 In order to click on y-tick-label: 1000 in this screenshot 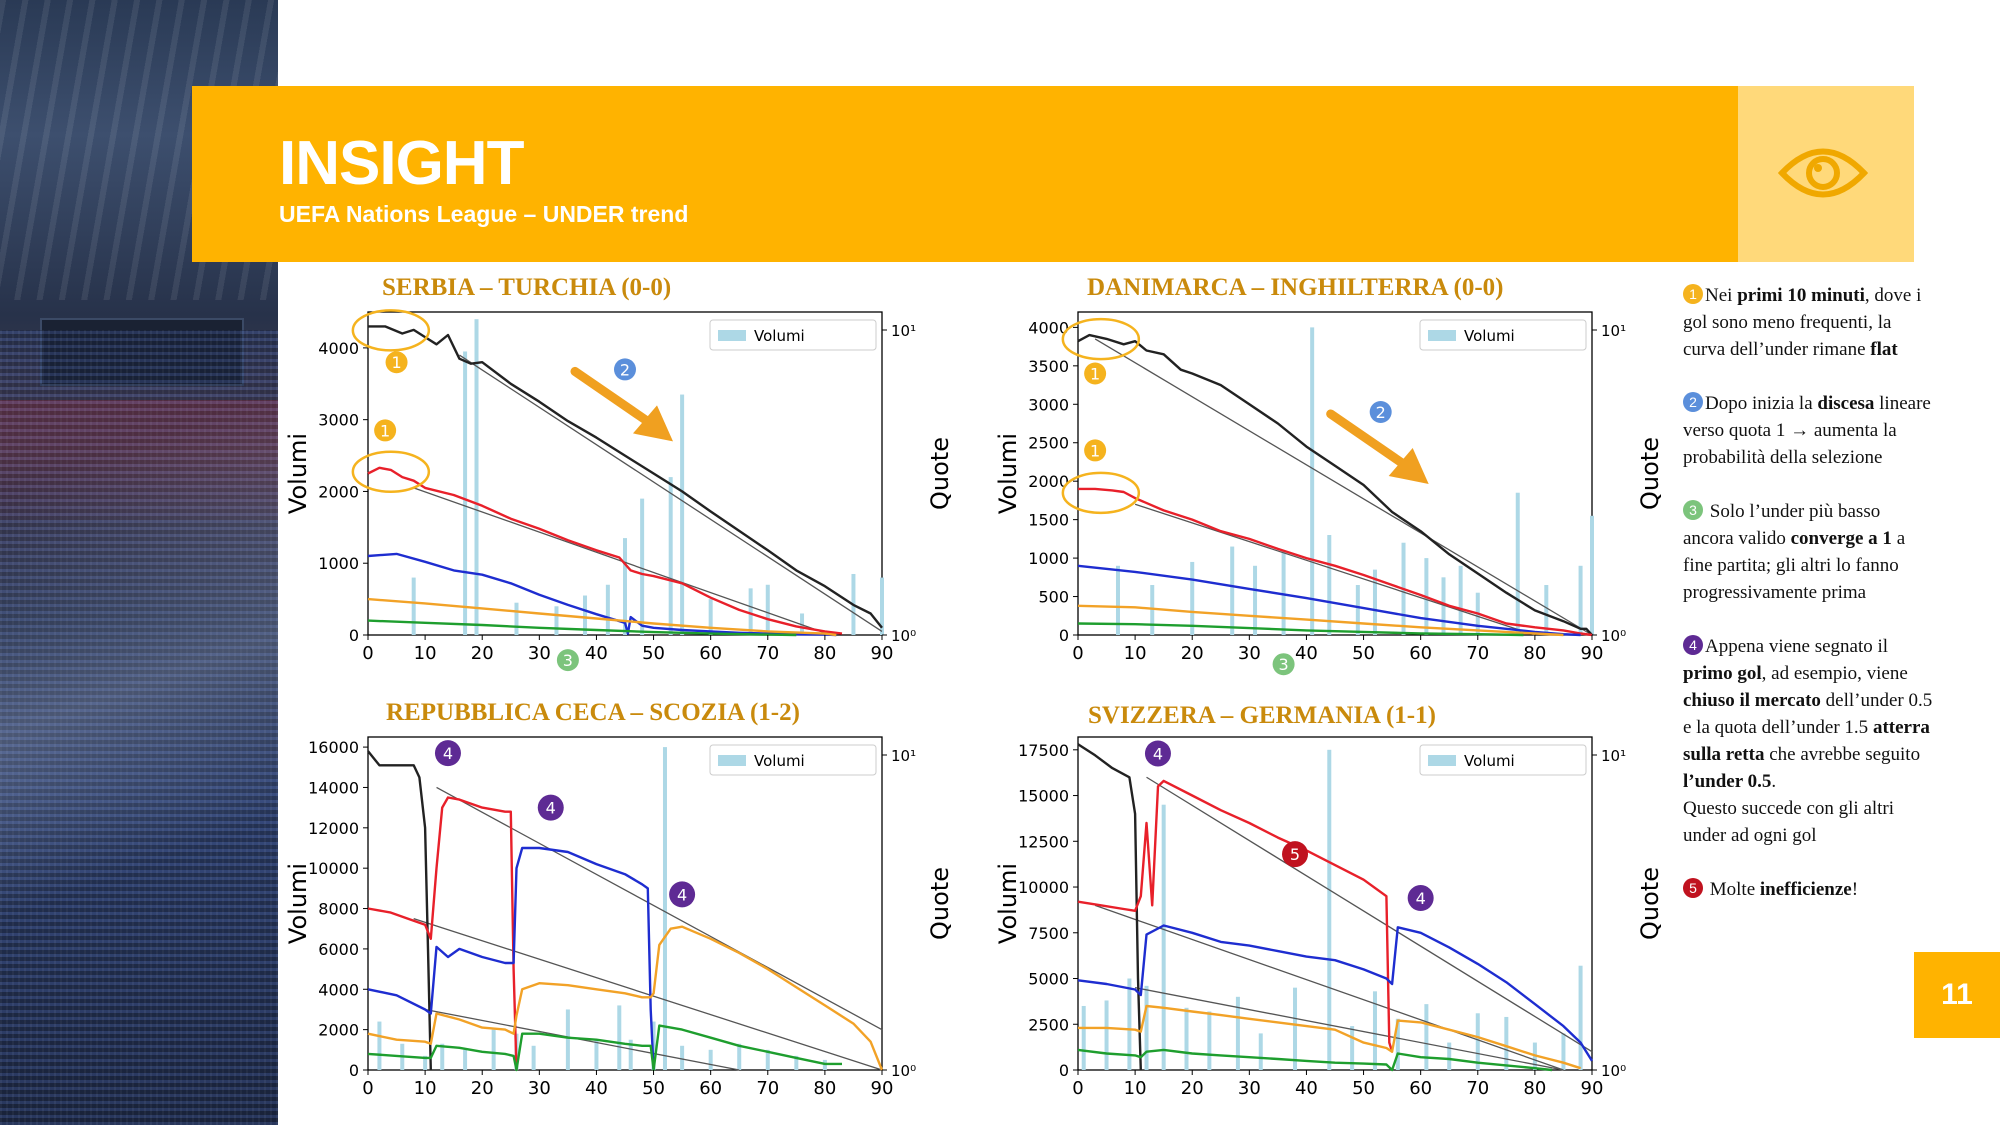, I will do `click(338, 563)`.